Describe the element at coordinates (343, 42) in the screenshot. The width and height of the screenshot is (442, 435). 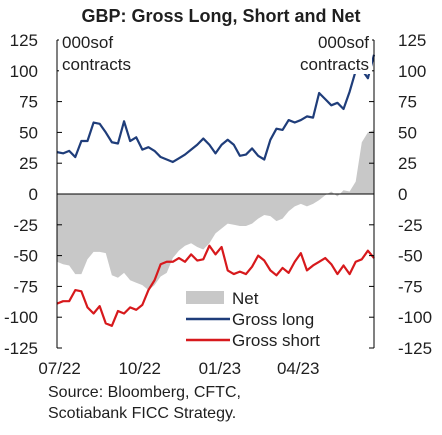
I see `unit-label-right-line-1: 000sof` at that location.